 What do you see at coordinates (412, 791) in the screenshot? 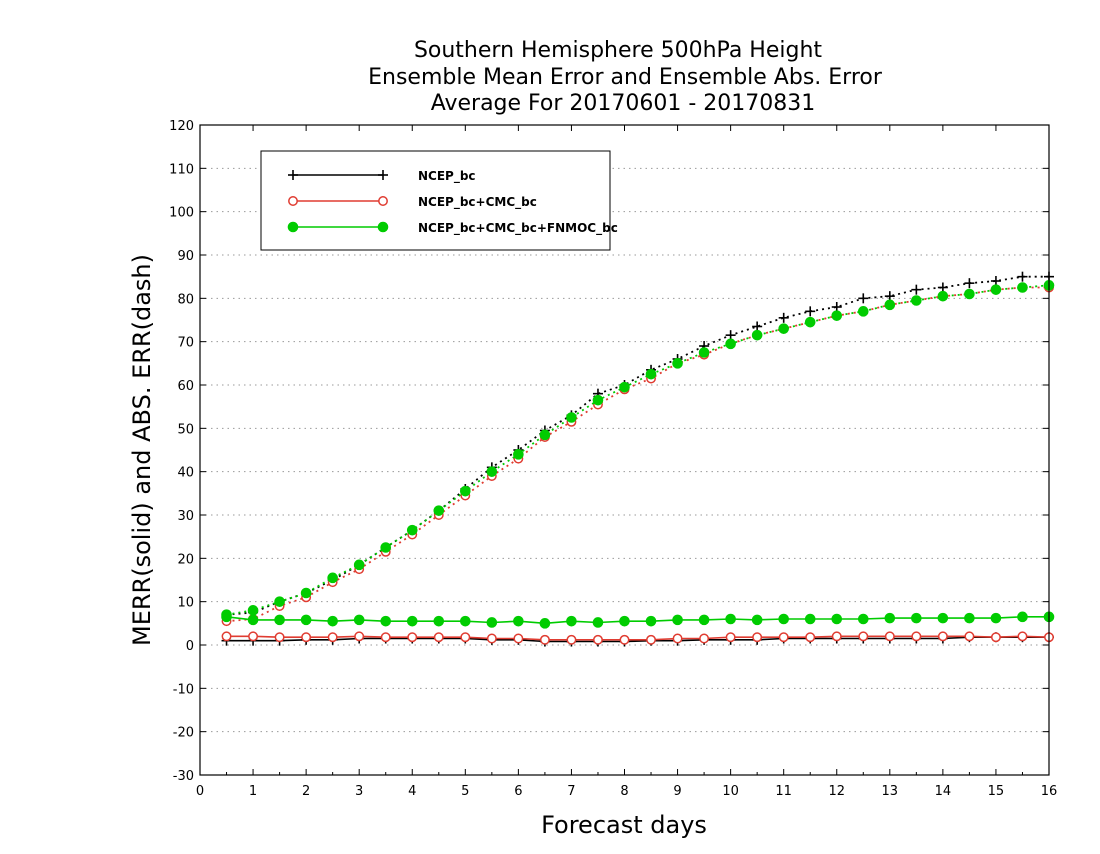
I see `x-tick-label: 4` at bounding box center [412, 791].